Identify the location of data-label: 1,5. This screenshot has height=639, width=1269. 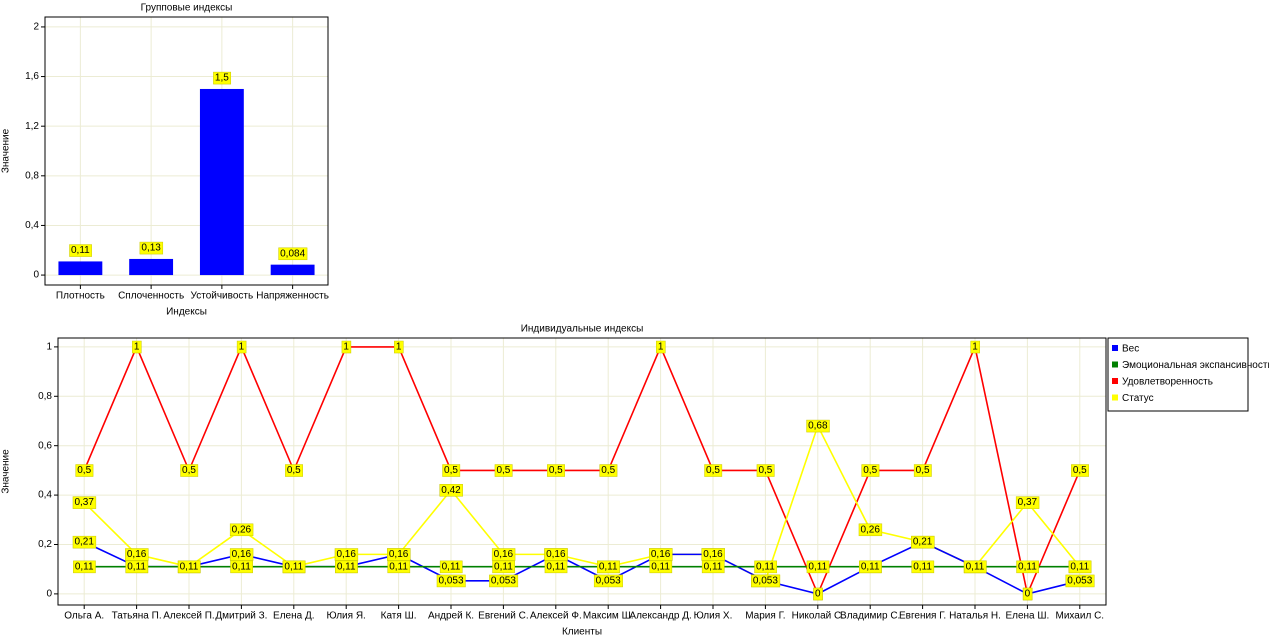
(222, 78).